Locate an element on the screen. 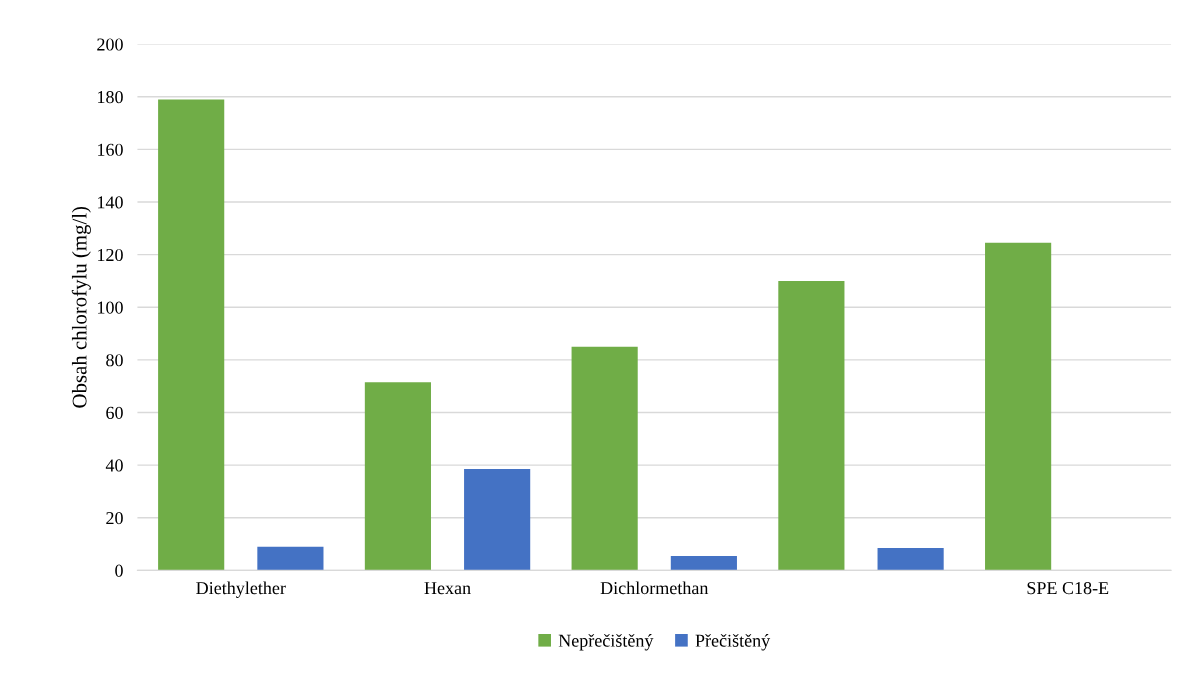  y-tick-label: 180 is located at coordinates (110, 97).